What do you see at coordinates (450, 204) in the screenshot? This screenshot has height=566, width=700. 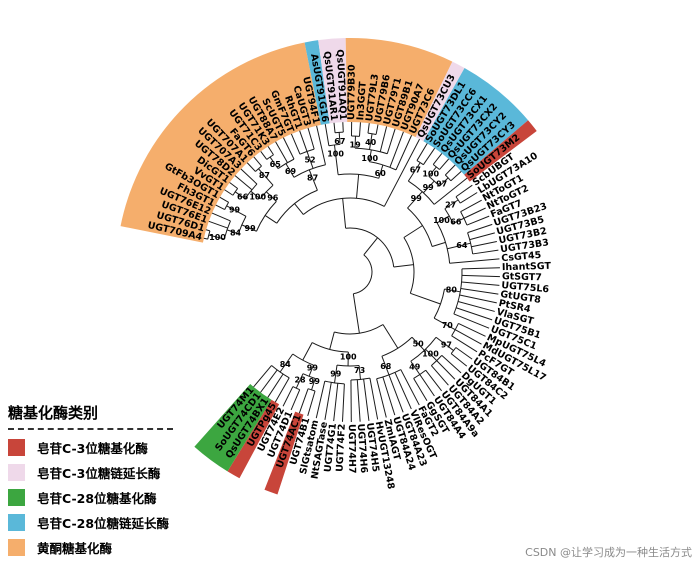 I see `bootstrap-value: 27` at bounding box center [450, 204].